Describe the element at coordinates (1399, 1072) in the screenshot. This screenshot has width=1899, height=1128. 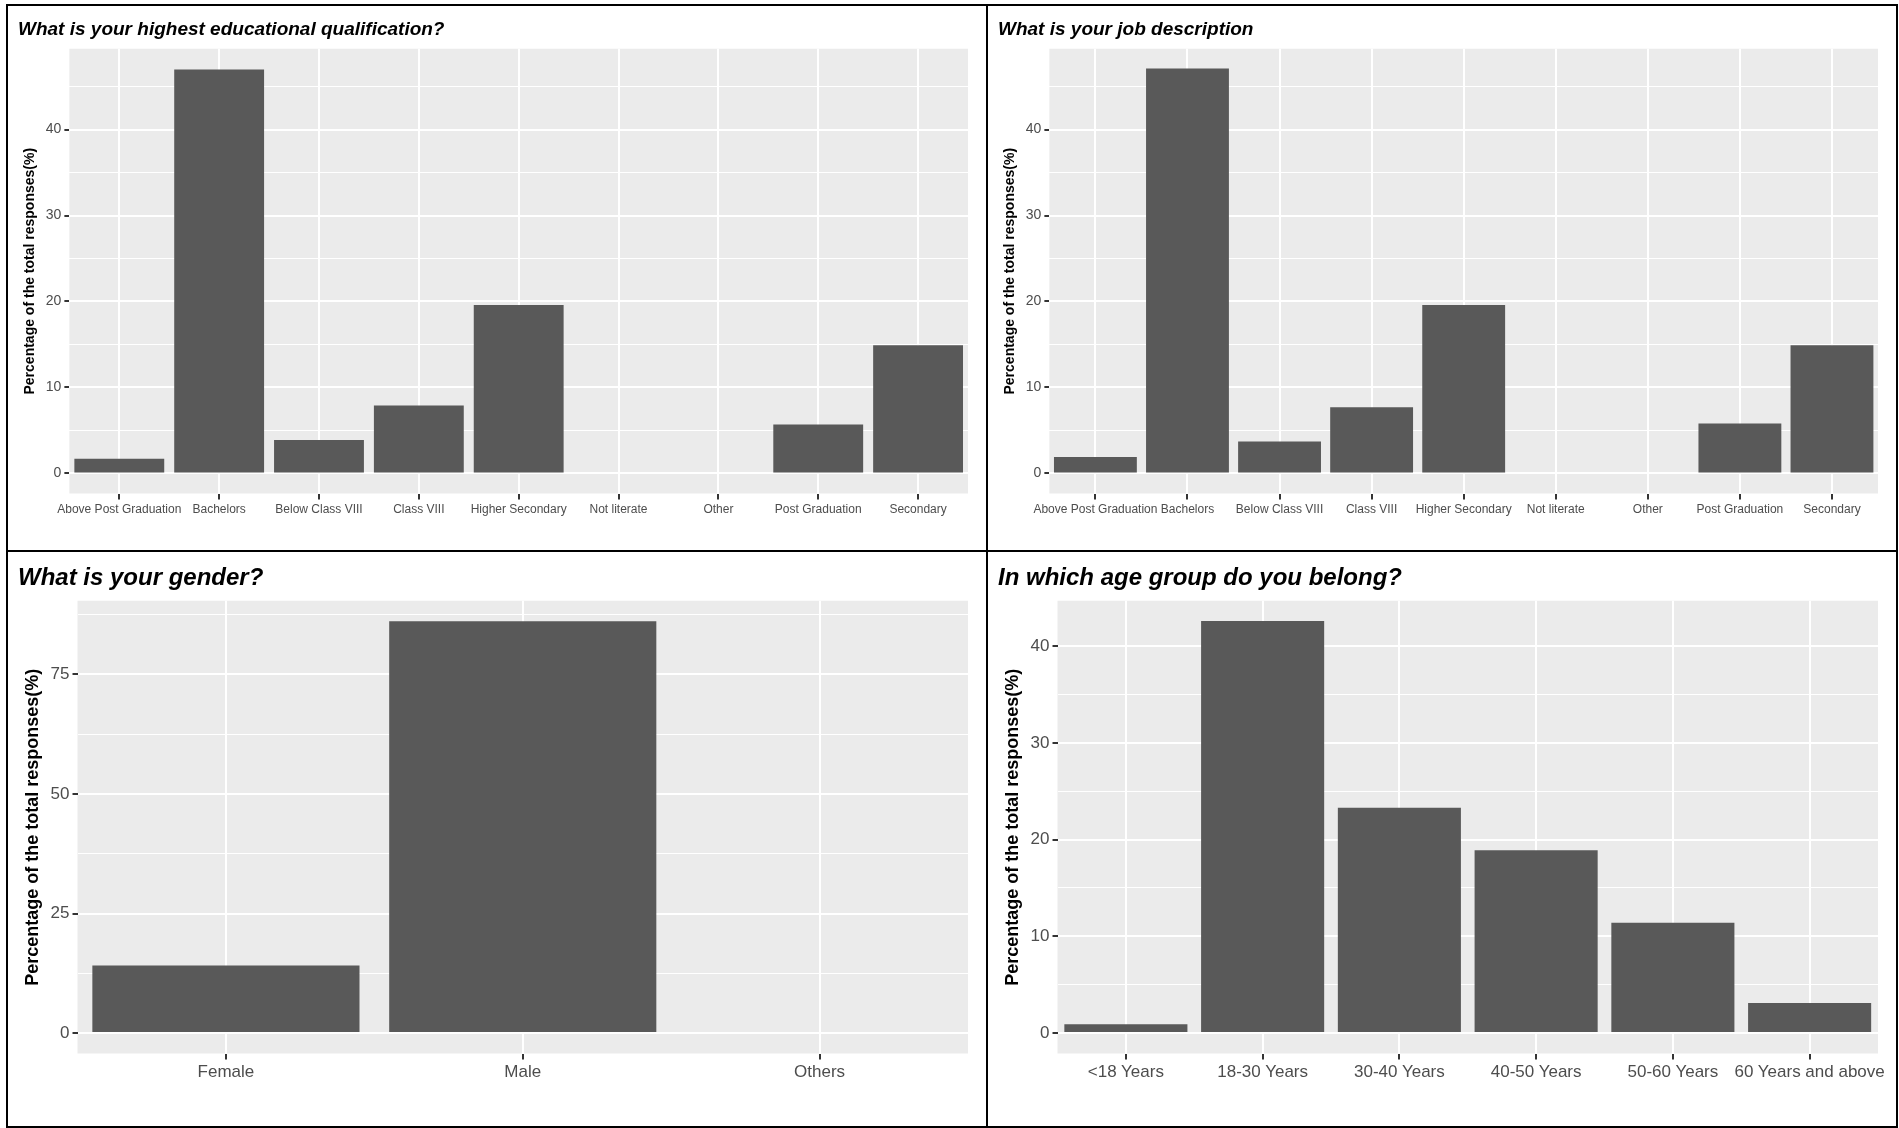
I see `x-tick-label: 30-40 Years` at that location.